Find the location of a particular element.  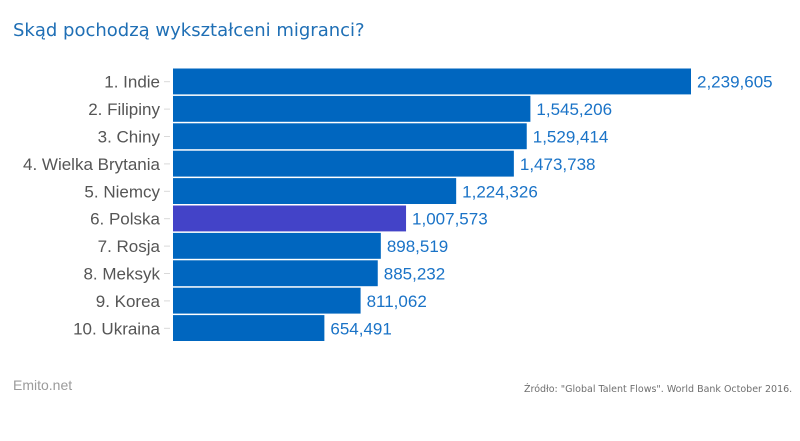

category-label: 3. Chiny is located at coordinates (129, 137).